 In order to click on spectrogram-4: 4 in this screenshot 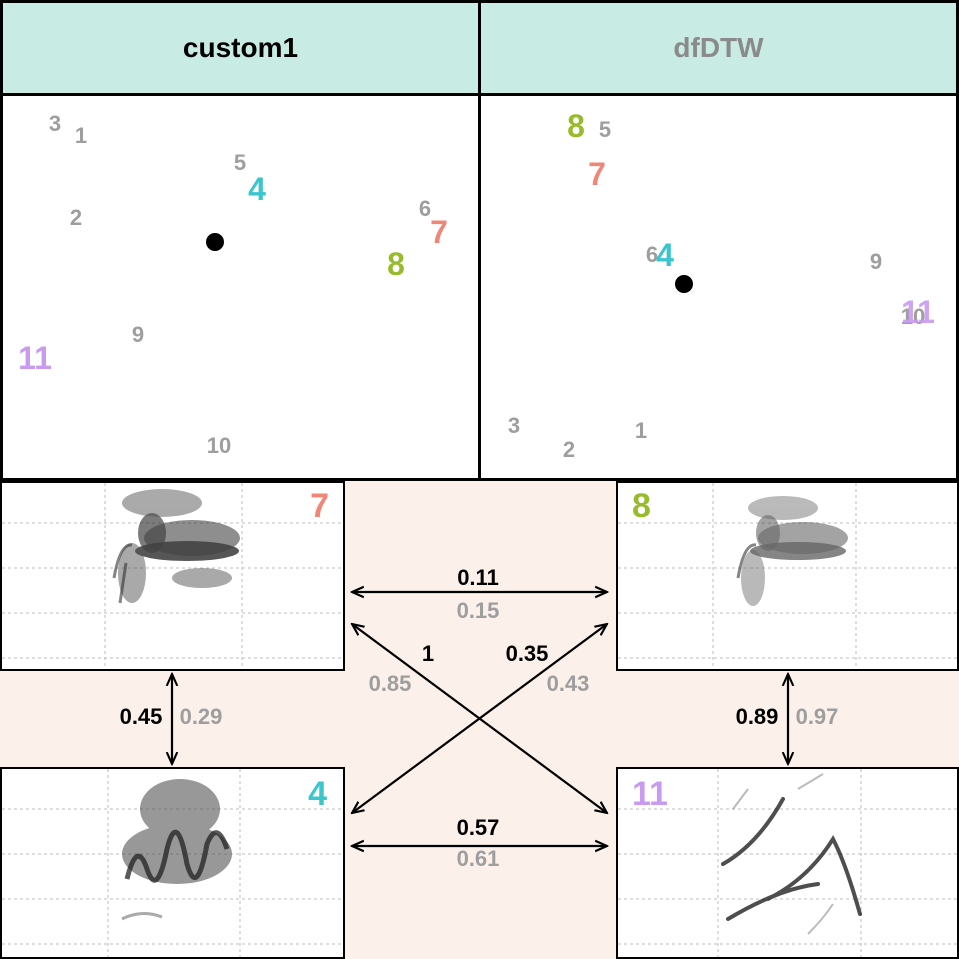, I will do `click(172, 863)`.